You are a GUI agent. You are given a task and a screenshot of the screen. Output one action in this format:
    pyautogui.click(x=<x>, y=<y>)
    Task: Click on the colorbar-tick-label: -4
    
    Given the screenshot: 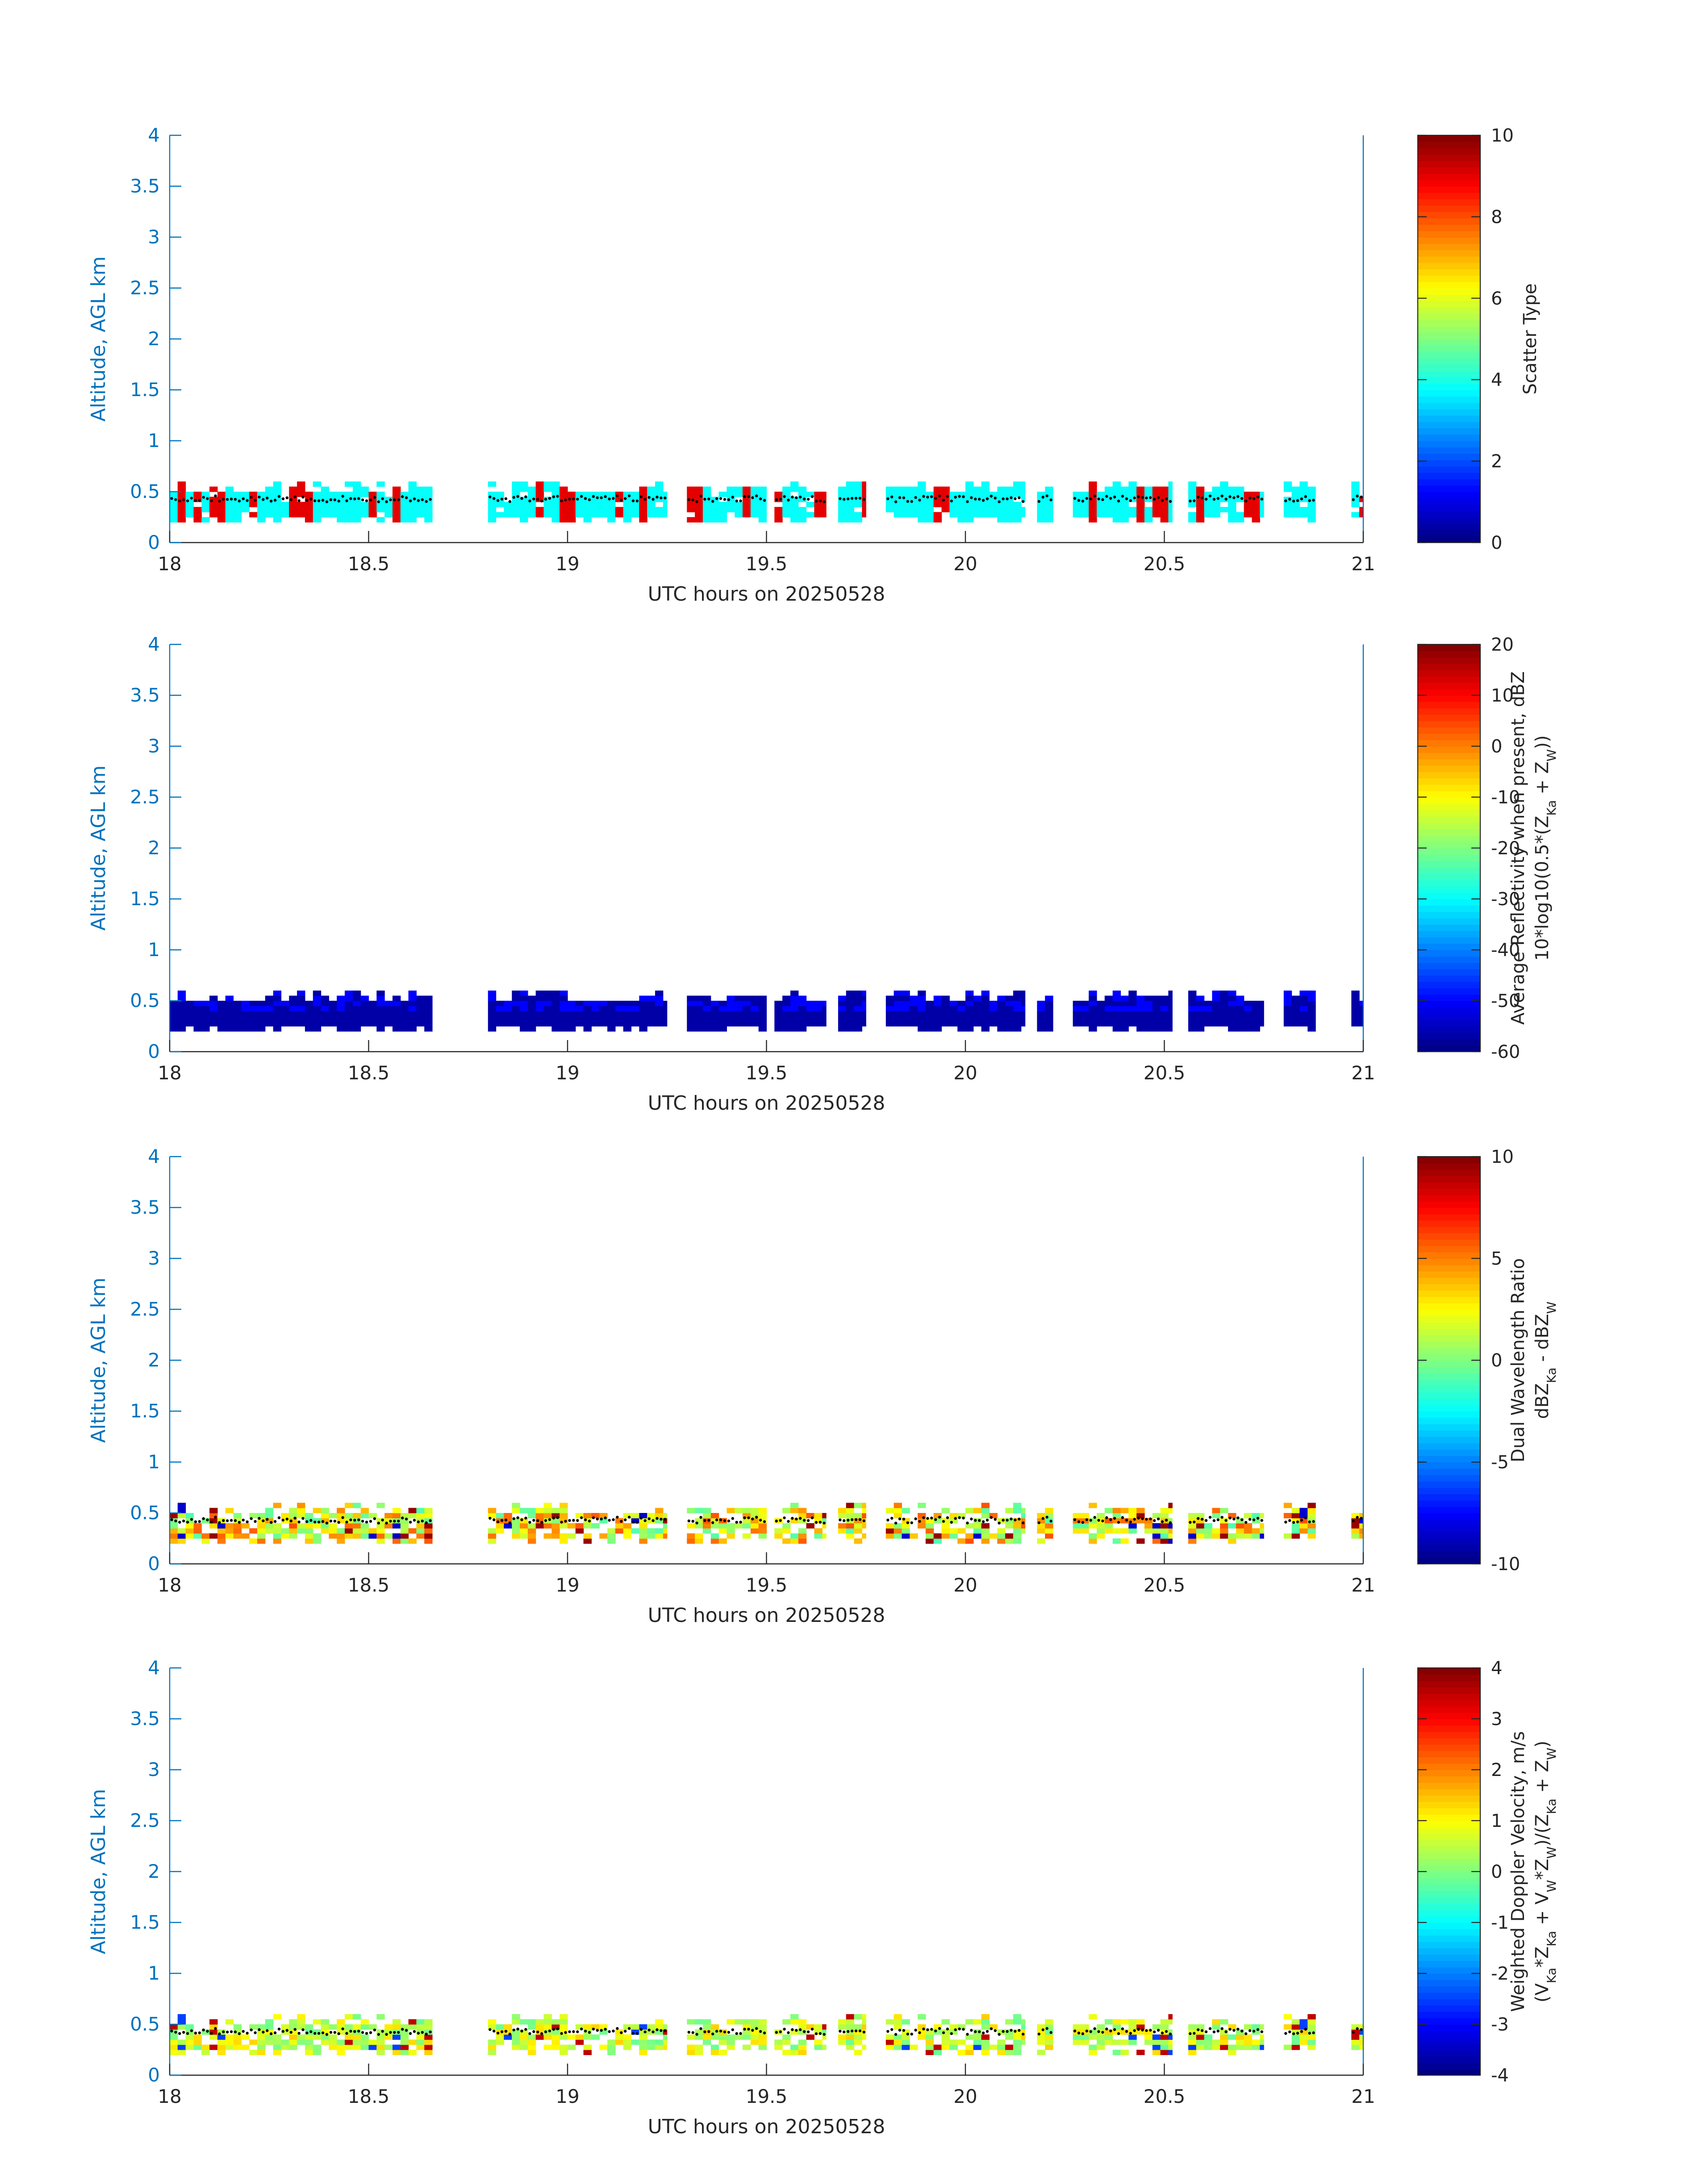 What is the action you would take?
    pyautogui.click(x=1500, y=2075)
    